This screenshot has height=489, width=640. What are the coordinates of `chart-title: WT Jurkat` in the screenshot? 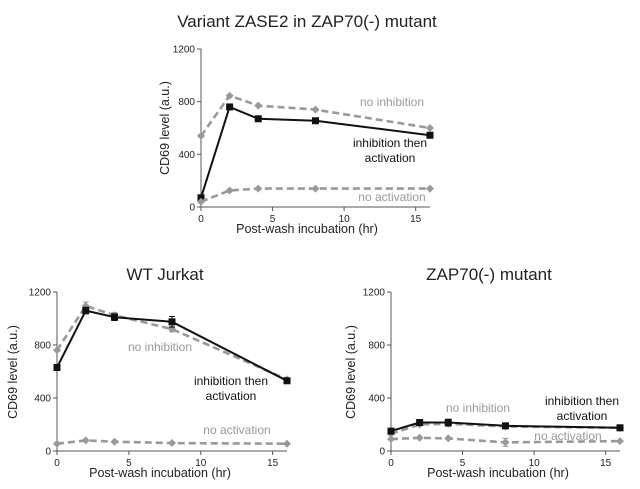 It's located at (164, 274).